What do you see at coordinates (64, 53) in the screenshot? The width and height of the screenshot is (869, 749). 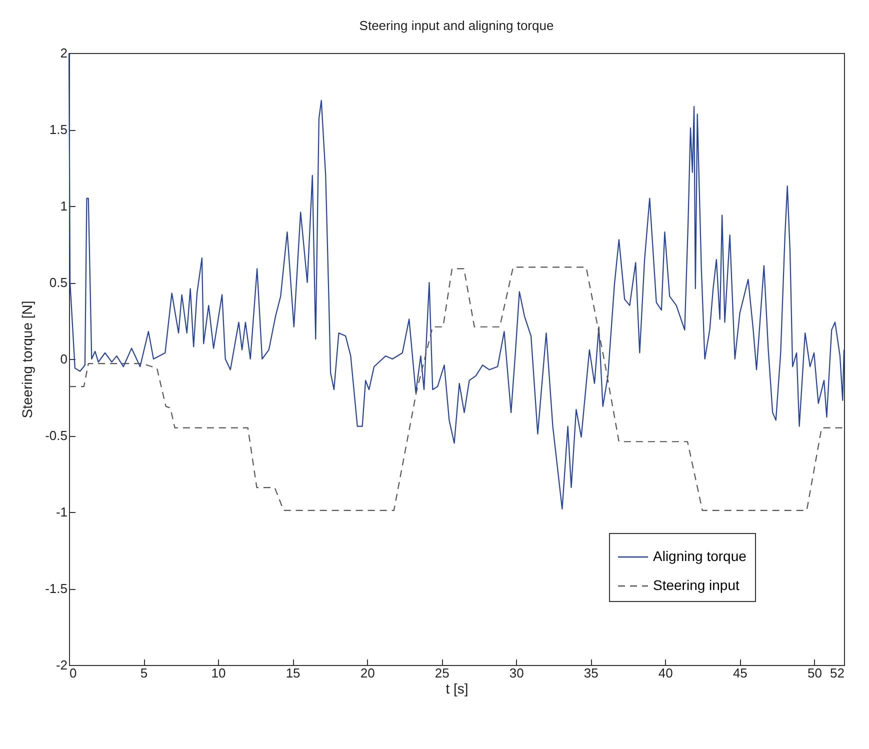 I see `y-tick-label: 2` at bounding box center [64, 53].